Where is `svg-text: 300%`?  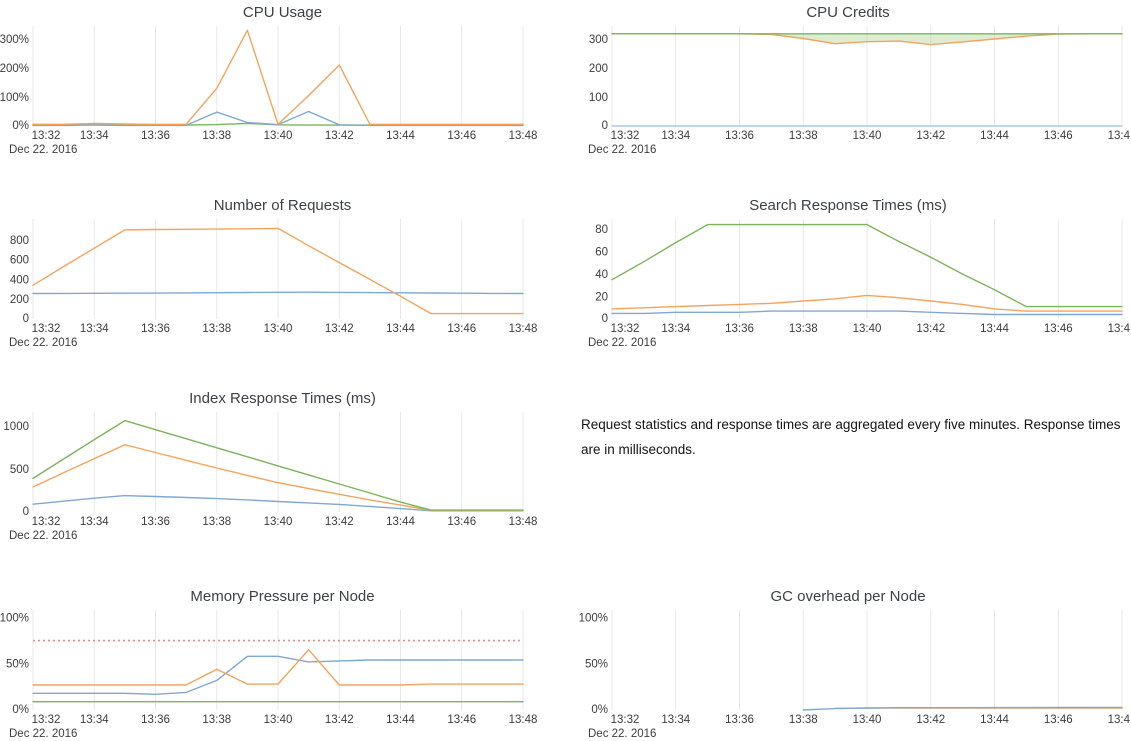
svg-text: 300% is located at coordinates (14, 40).